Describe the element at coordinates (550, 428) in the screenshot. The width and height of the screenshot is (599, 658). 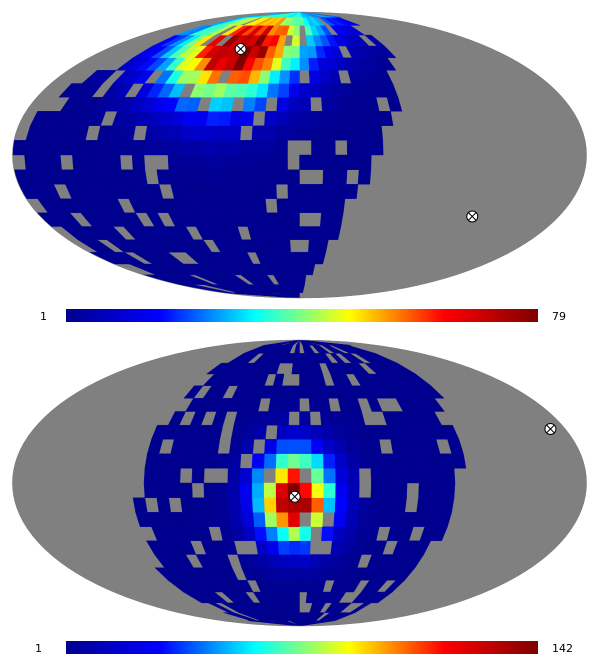
I see `circle-x-marker-icon` at that location.